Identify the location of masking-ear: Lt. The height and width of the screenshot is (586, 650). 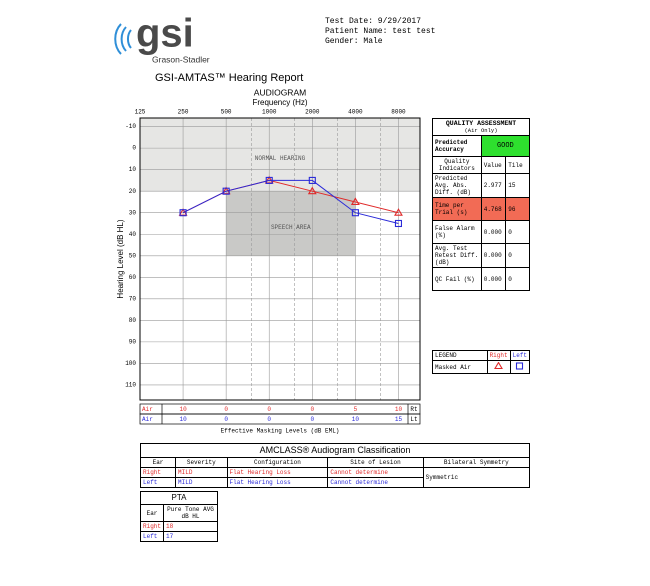
(413, 419).